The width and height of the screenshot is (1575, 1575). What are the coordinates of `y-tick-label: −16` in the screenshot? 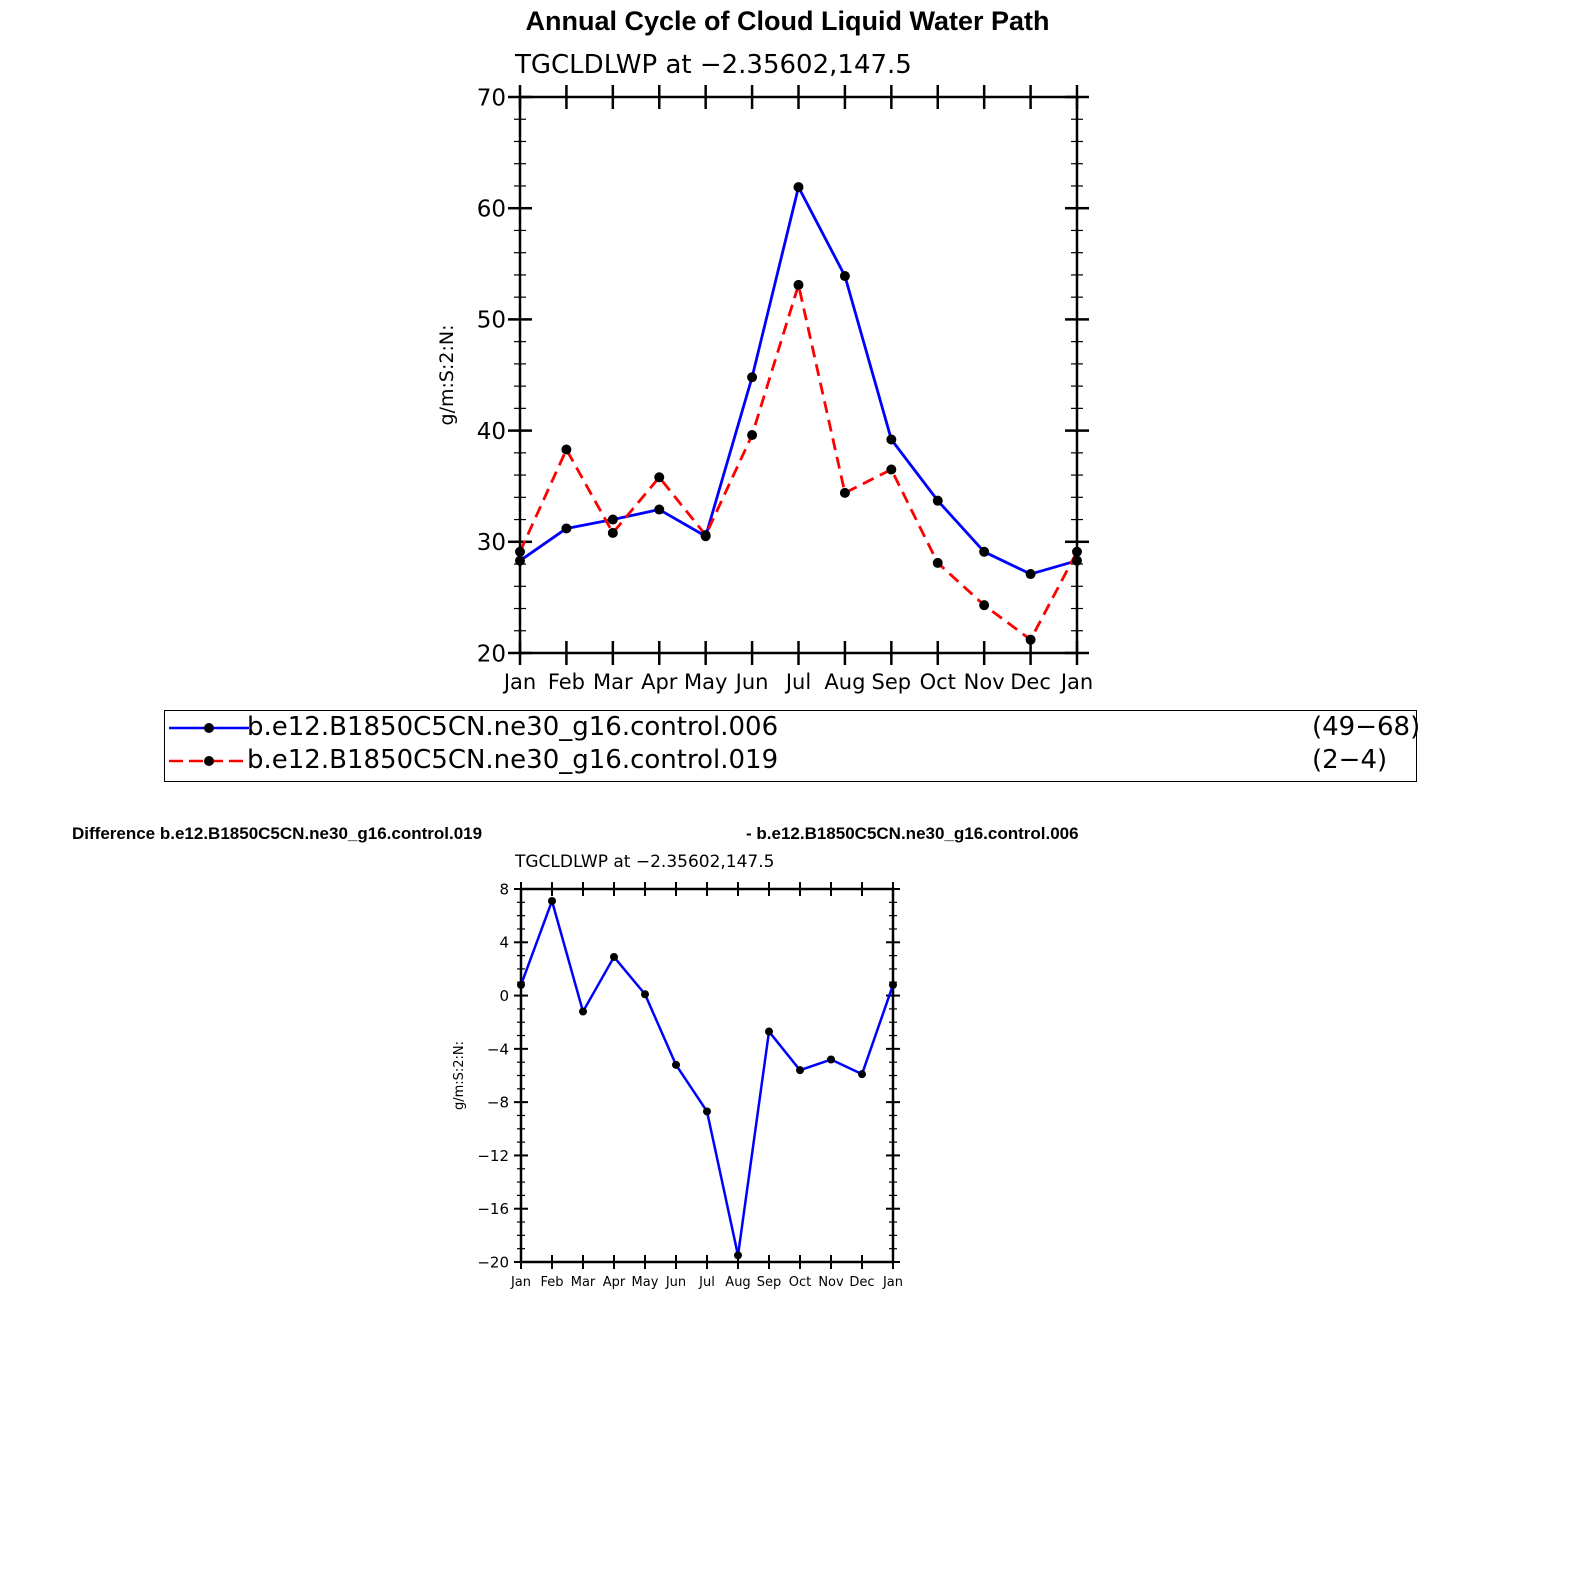 It's located at (493, 1209).